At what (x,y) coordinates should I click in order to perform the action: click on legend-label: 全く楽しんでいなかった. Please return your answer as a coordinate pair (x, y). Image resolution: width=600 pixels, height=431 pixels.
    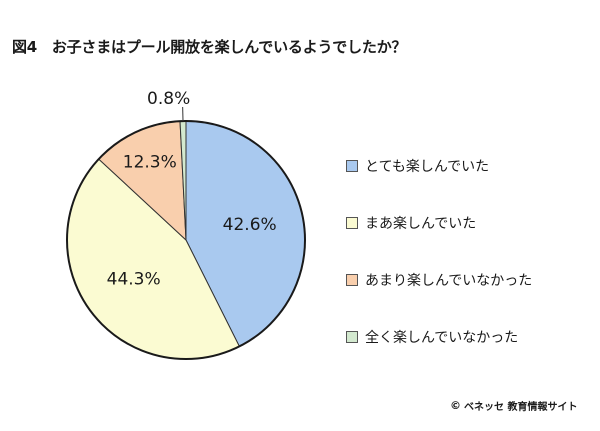
    Looking at the image, I should click on (442, 337).